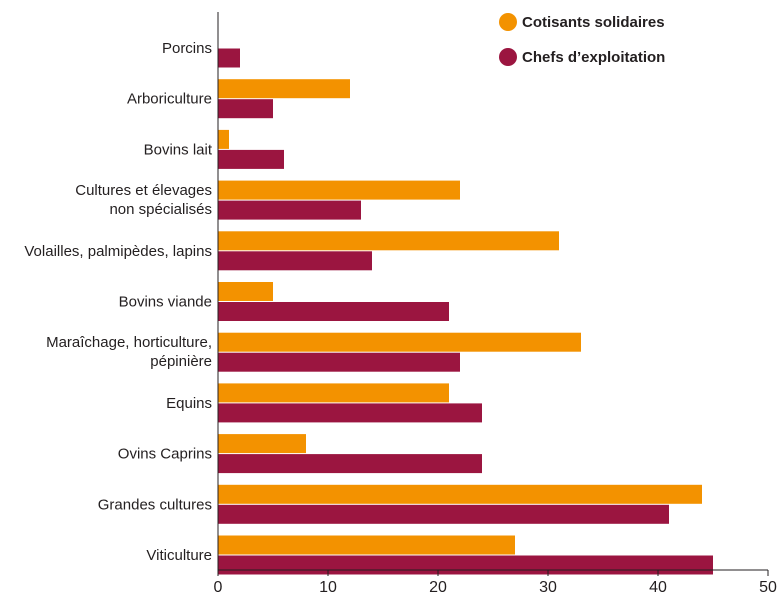 The width and height of the screenshot is (783, 598). What do you see at coordinates (328, 587) in the screenshot?
I see `x-tick-label-1: 10` at bounding box center [328, 587].